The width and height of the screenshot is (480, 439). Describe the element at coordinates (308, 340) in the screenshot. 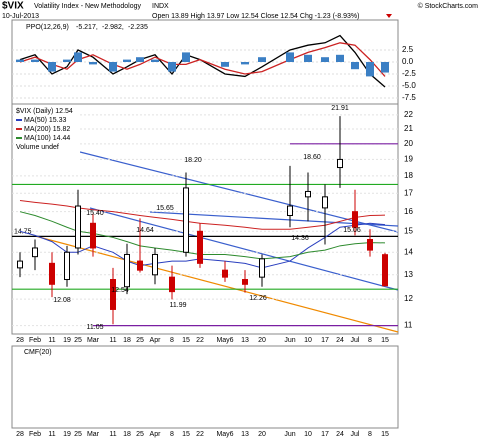

I see `x-tick-label: 10` at that location.